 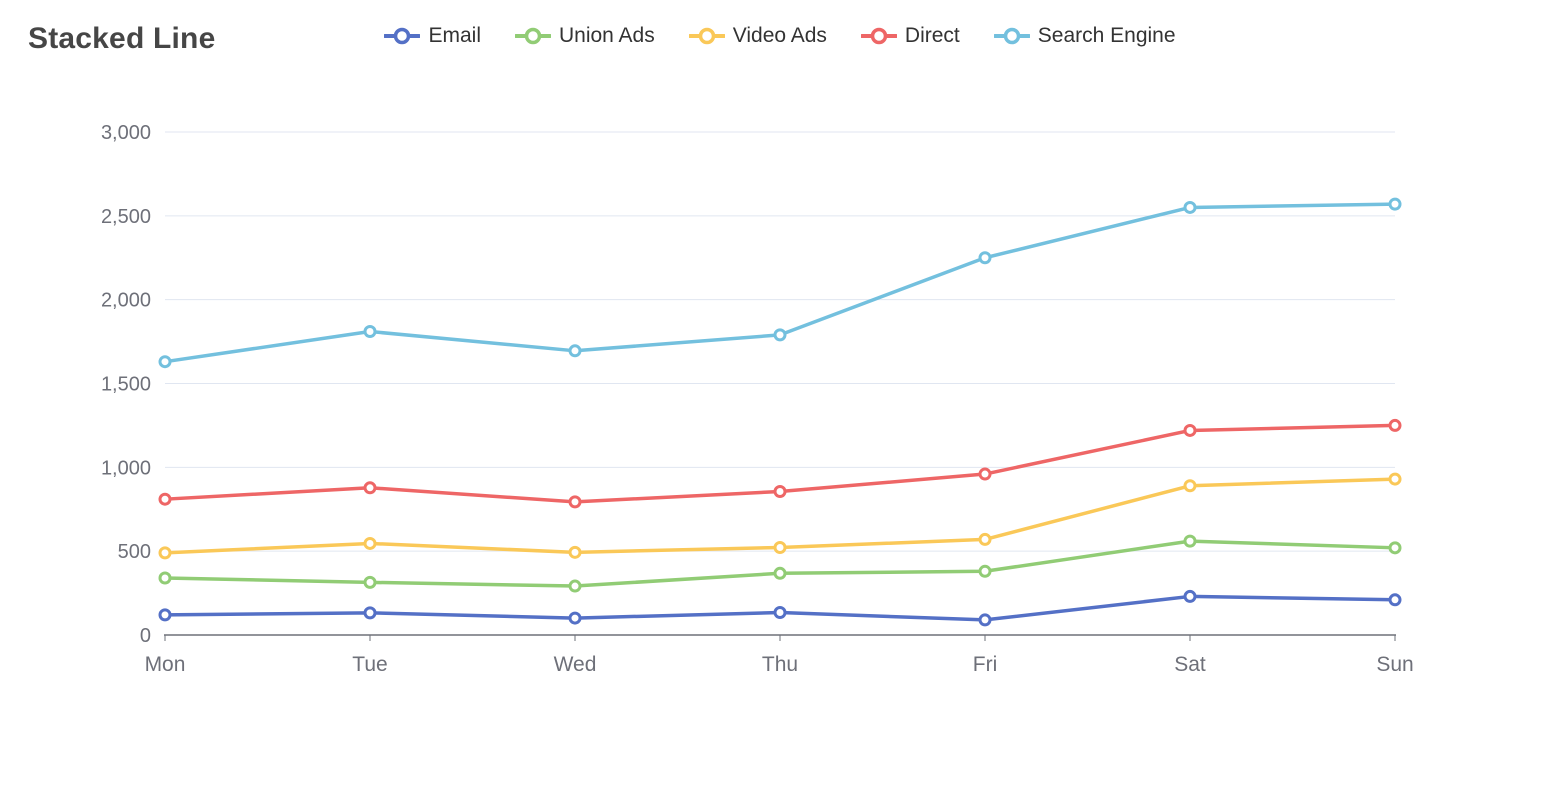 What do you see at coordinates (369, 664) in the screenshot?
I see `x-axis-tick-label: Tue` at bounding box center [369, 664].